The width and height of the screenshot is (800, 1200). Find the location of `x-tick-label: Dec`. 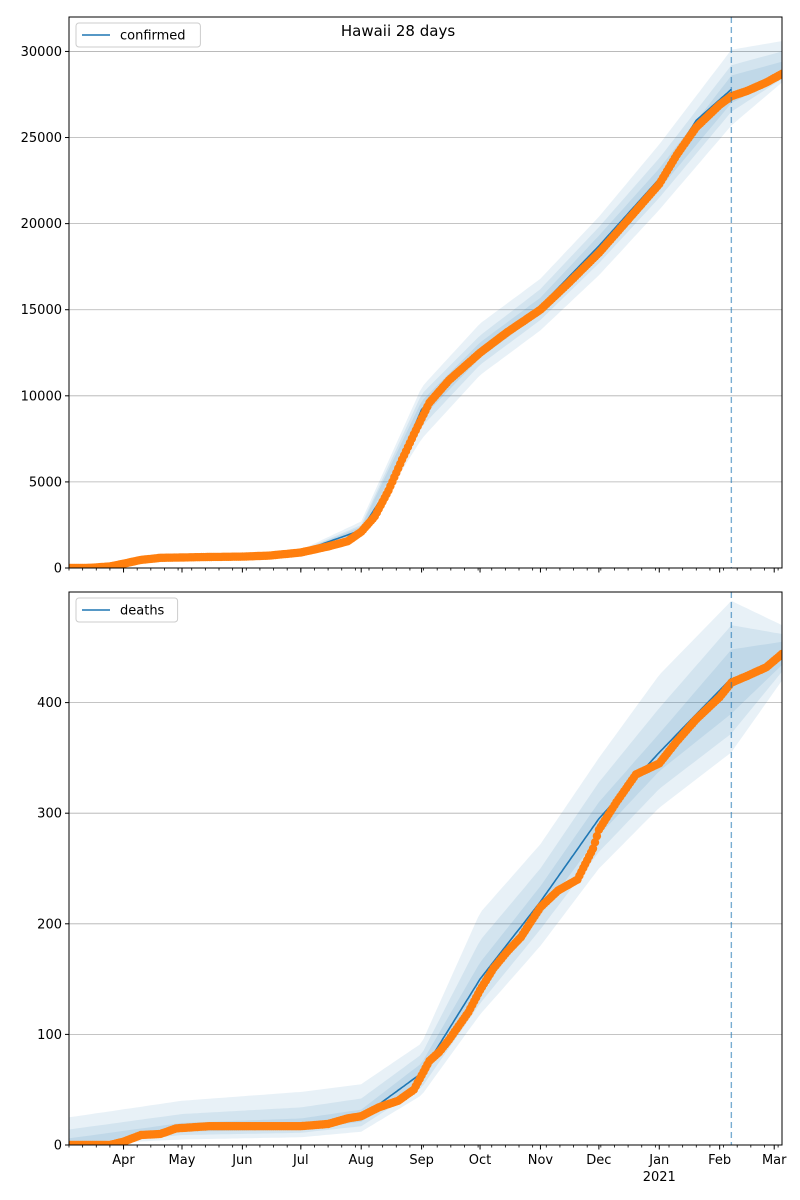

x-tick-label: Dec is located at coordinates (598, 1160).